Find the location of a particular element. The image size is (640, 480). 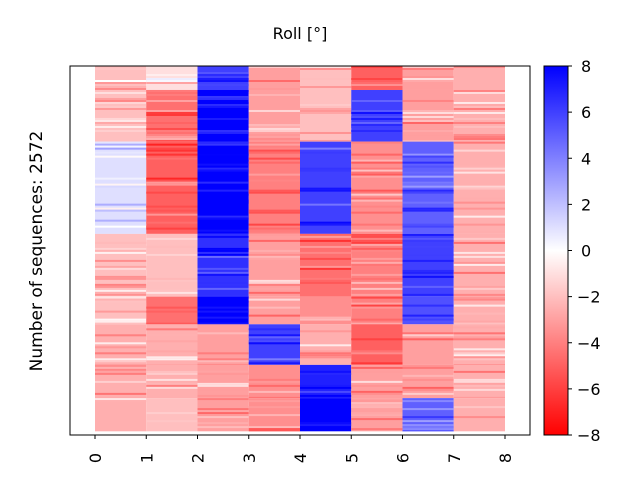

colorbar-tick-label: 2 is located at coordinates (586, 204).